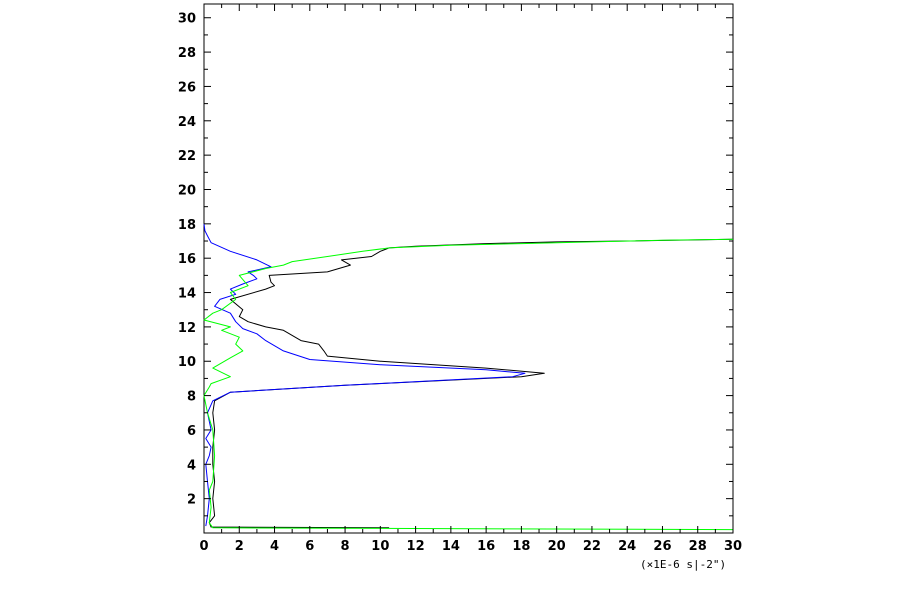 Image resolution: width=900 pixels, height=600 pixels. Describe the element at coordinates (451, 546) in the screenshot. I see `x-tick-label: 14` at that location.